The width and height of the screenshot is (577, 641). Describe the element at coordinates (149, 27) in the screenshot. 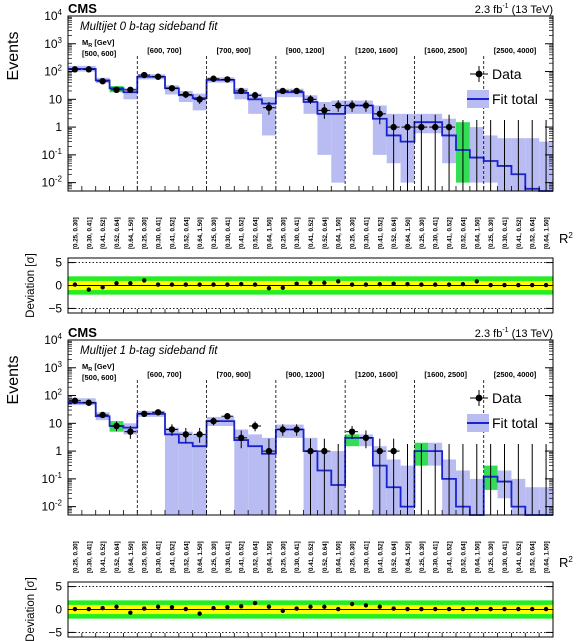

I see `chart-title: Multijet 0 b-tag sideband fit` at that location.